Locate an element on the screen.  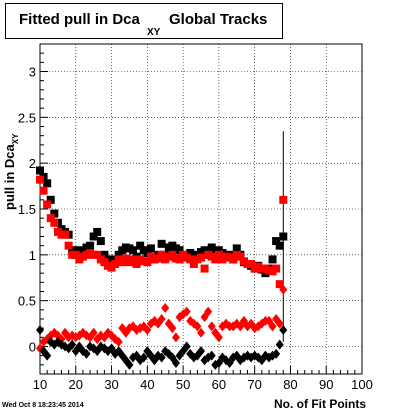
title-box: Fitted pull in Dca XY Global Tracks is located at coordinates (144, 21).